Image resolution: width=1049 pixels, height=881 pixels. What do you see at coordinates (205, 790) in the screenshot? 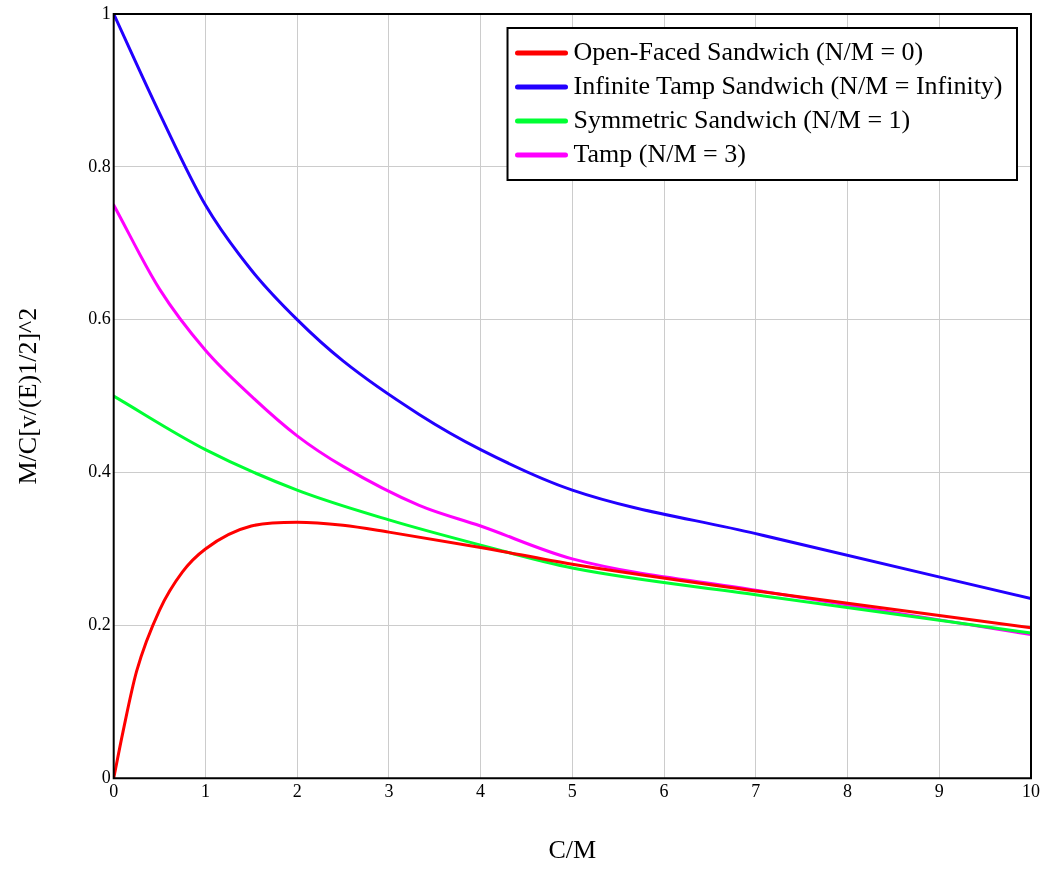
I see `x-tick-label: 1` at bounding box center [205, 790].